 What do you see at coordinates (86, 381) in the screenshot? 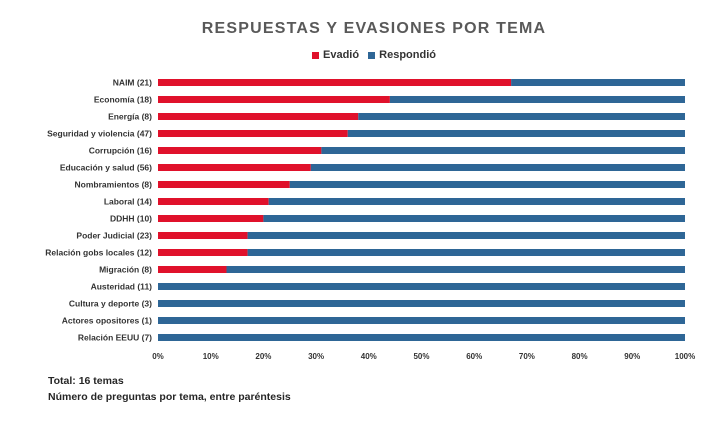
I see `footnote-total: Total: 16 temas` at bounding box center [86, 381].